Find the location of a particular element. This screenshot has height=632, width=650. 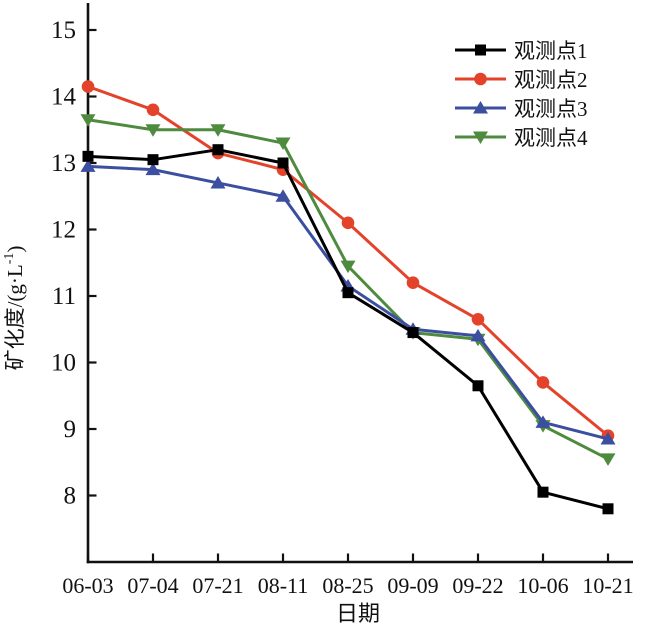

y-tick-label: 8 is located at coordinates (70, 496).